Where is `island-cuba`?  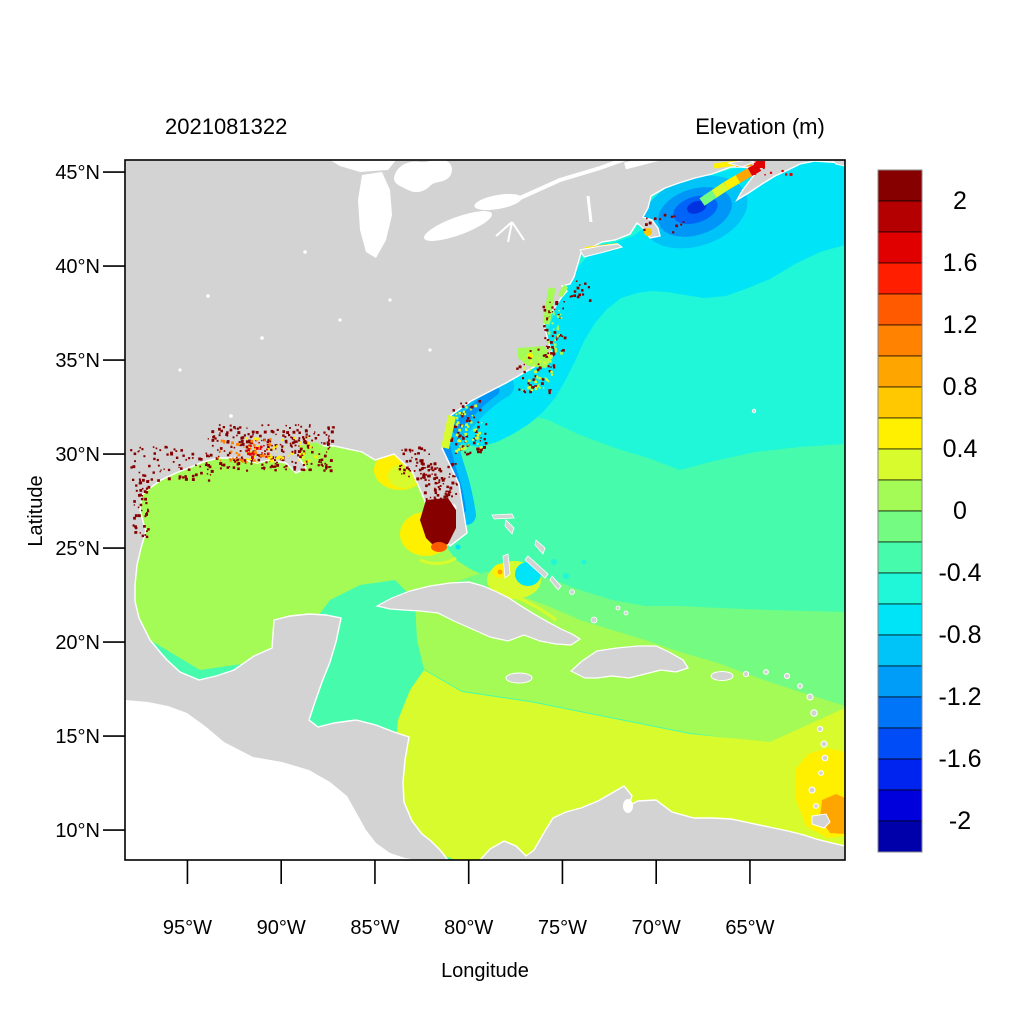
island-cuba is located at coordinates (478, 613).